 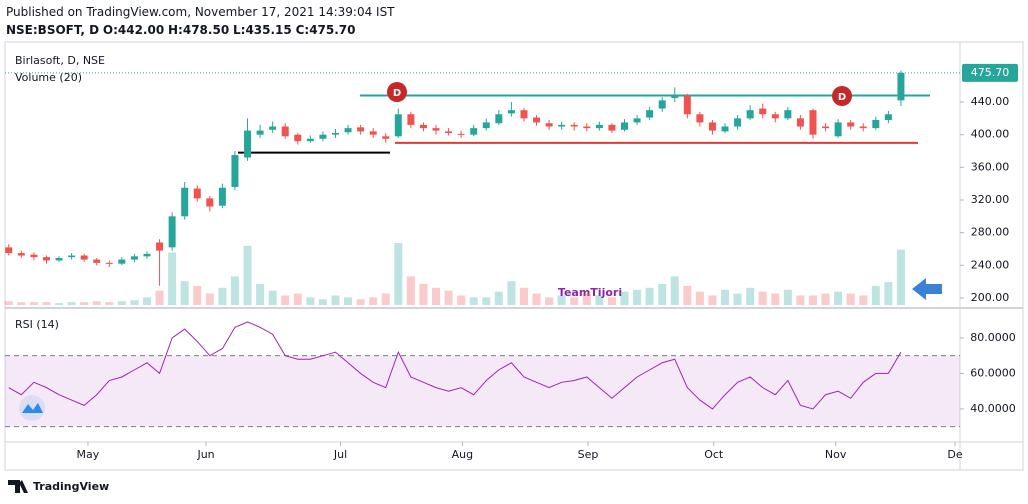 I want to click on x-tick-label: Sep, so click(x=588, y=454).